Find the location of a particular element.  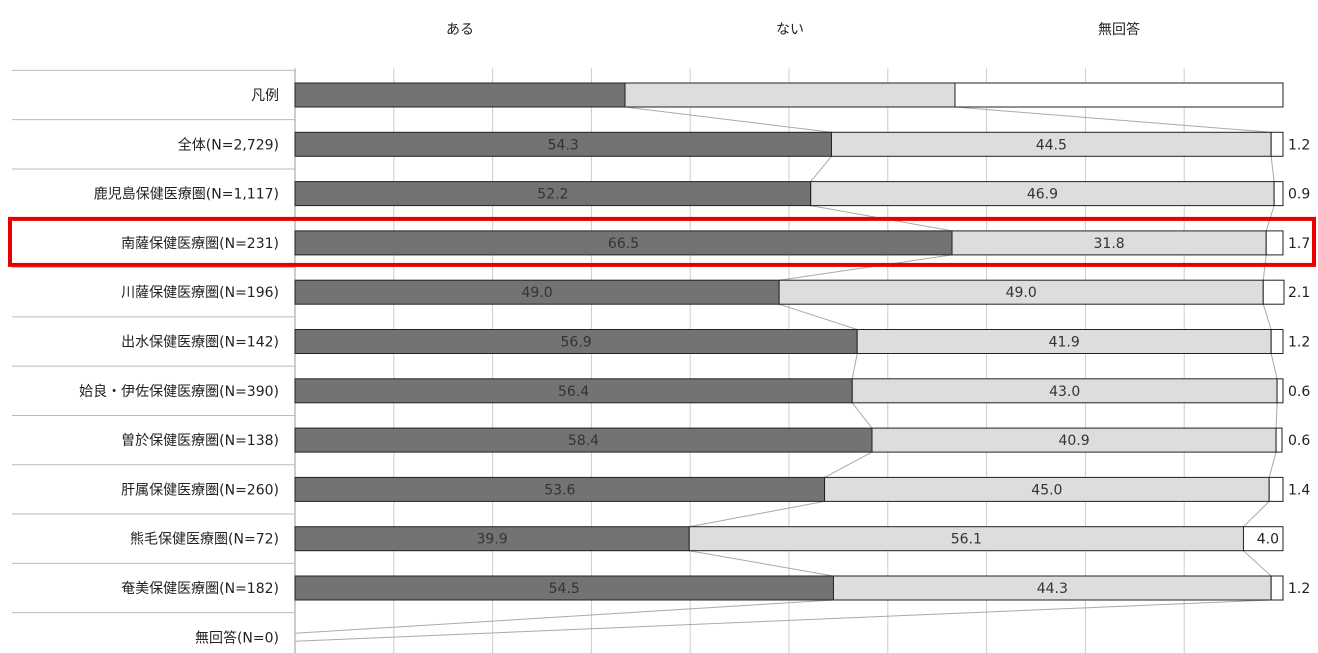

category-label: 鹿児島保健医療圏(N=1,117) is located at coordinates (186, 194).